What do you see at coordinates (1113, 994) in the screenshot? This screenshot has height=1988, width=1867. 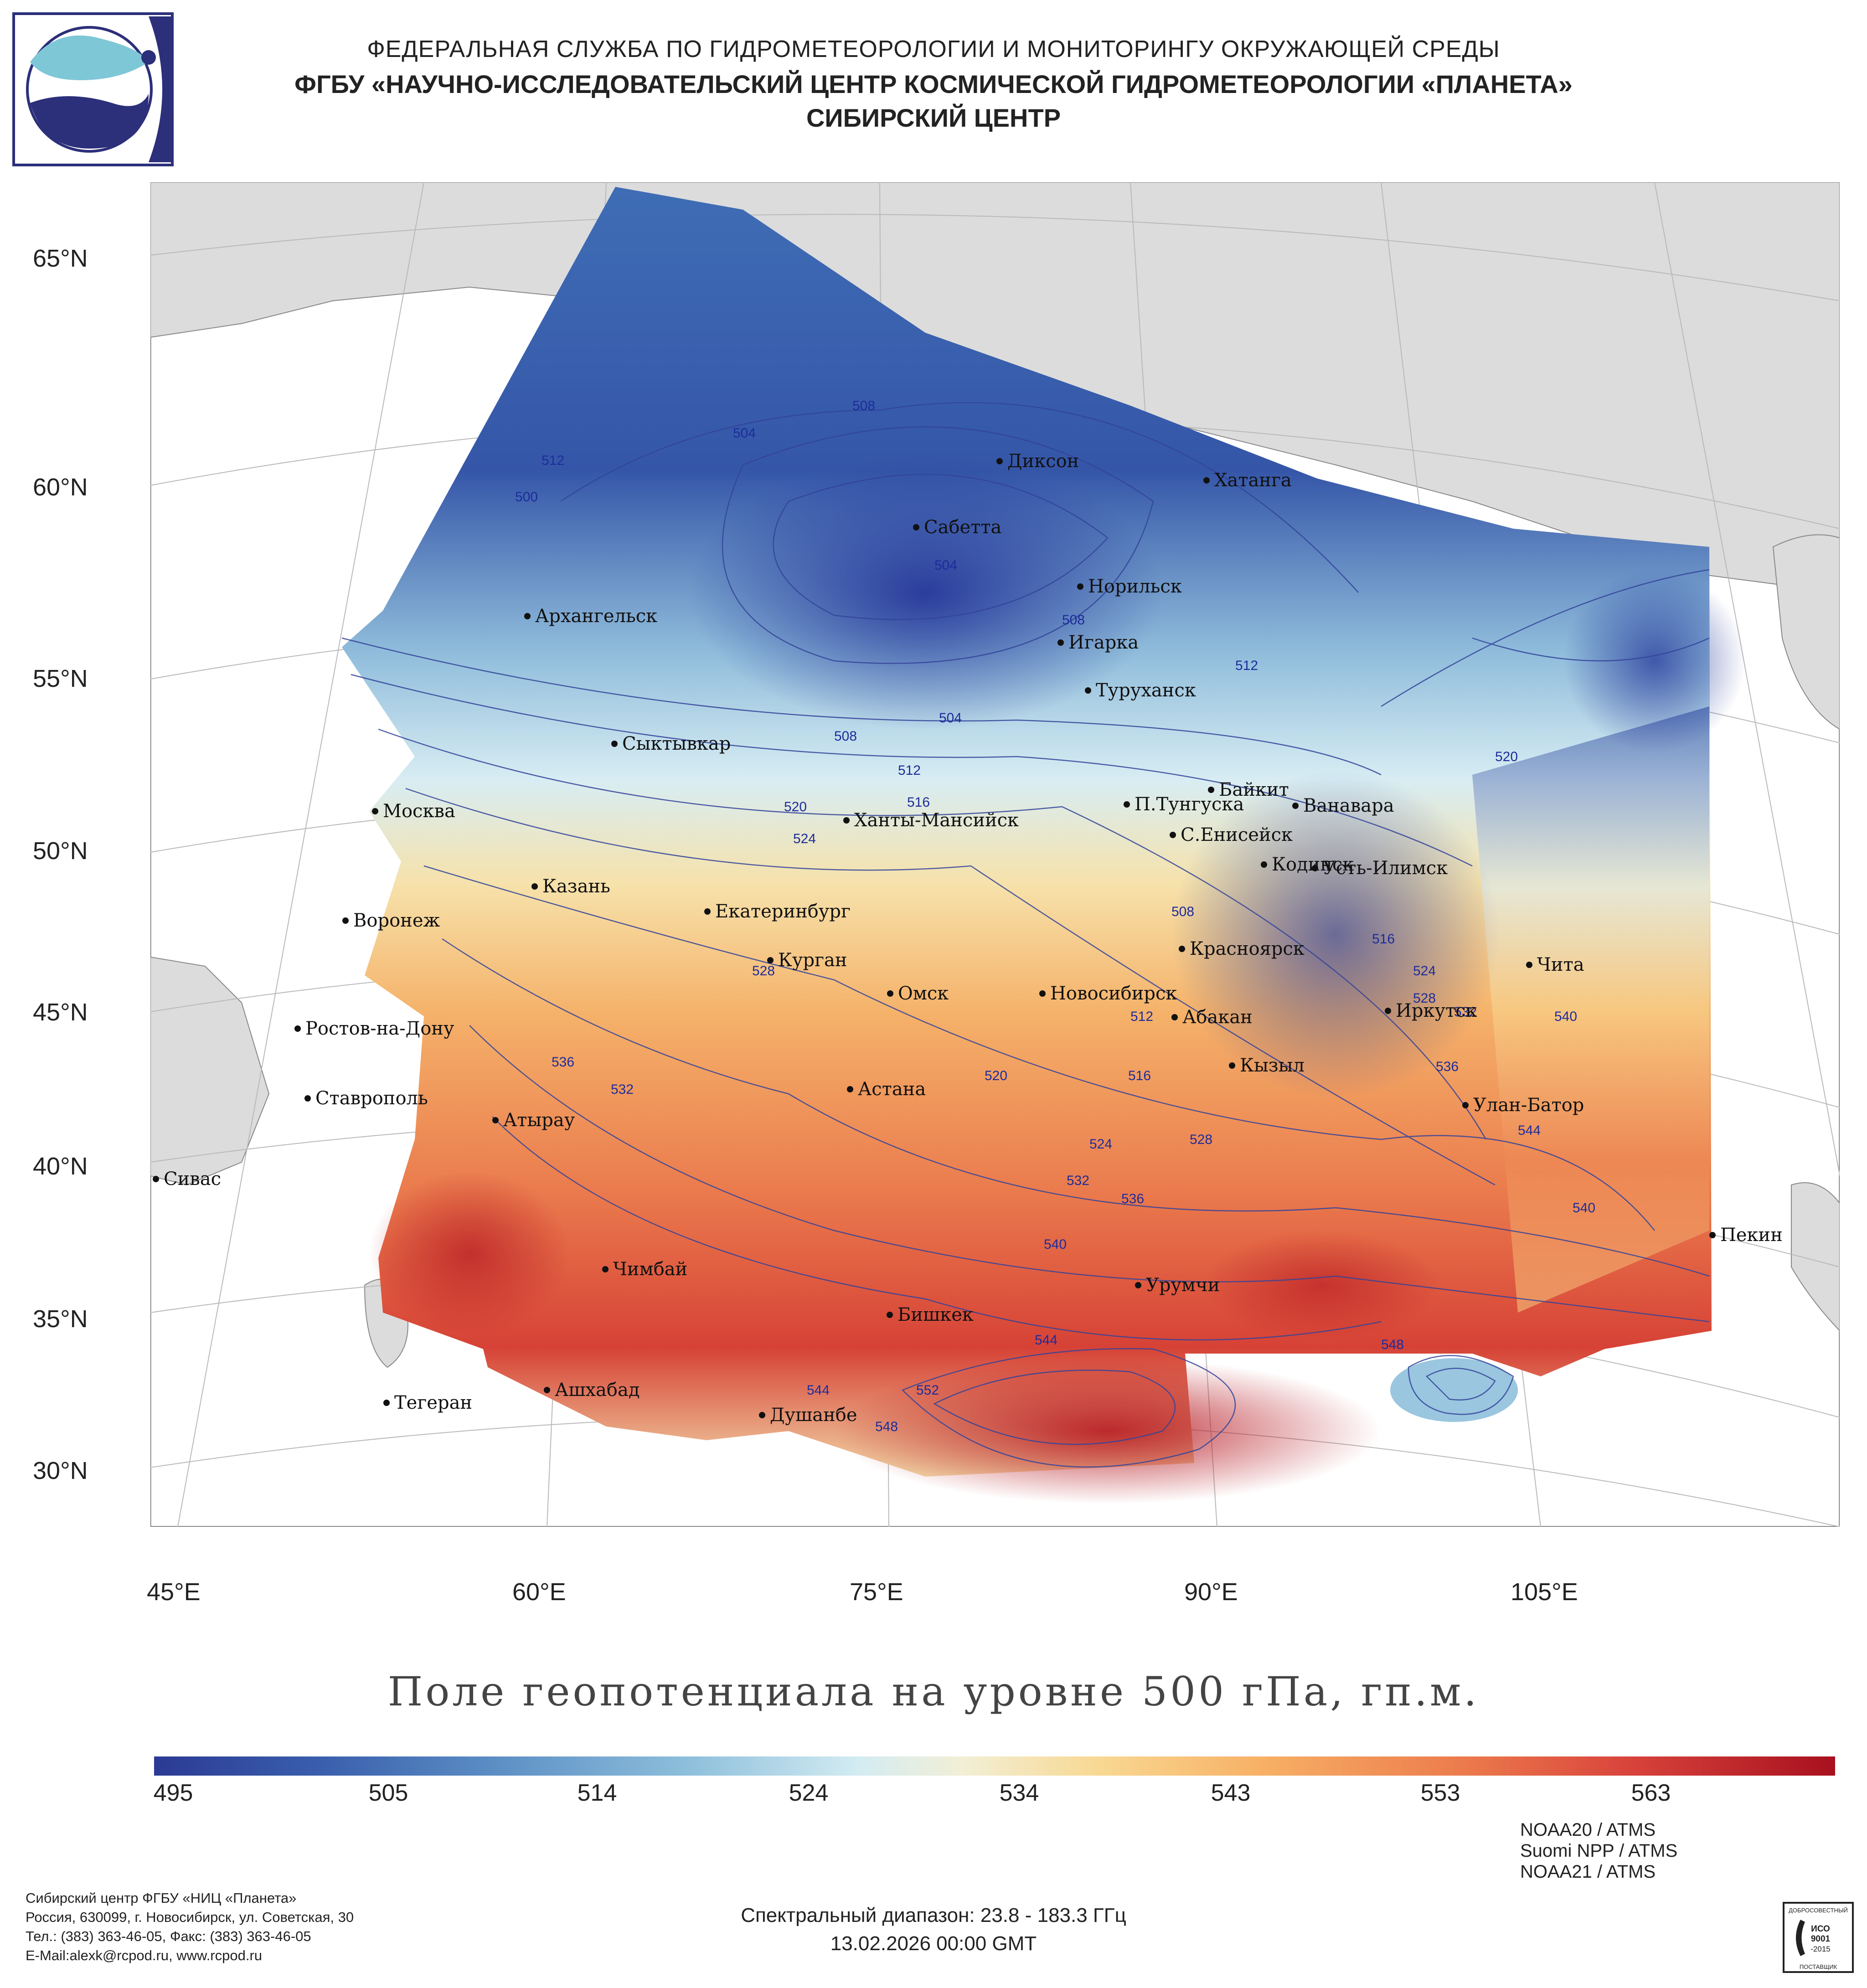 I see `city-label: Новосибирск` at bounding box center [1113, 994].